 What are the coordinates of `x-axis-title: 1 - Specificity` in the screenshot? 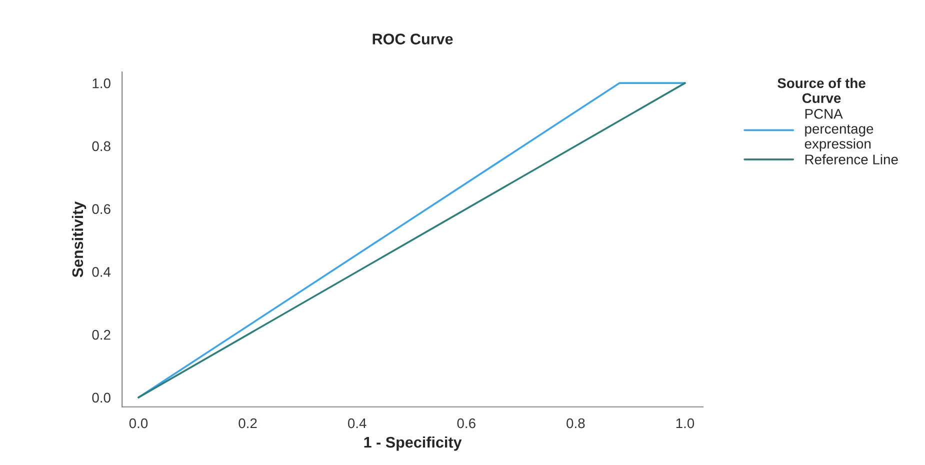 It's located at (413, 443).